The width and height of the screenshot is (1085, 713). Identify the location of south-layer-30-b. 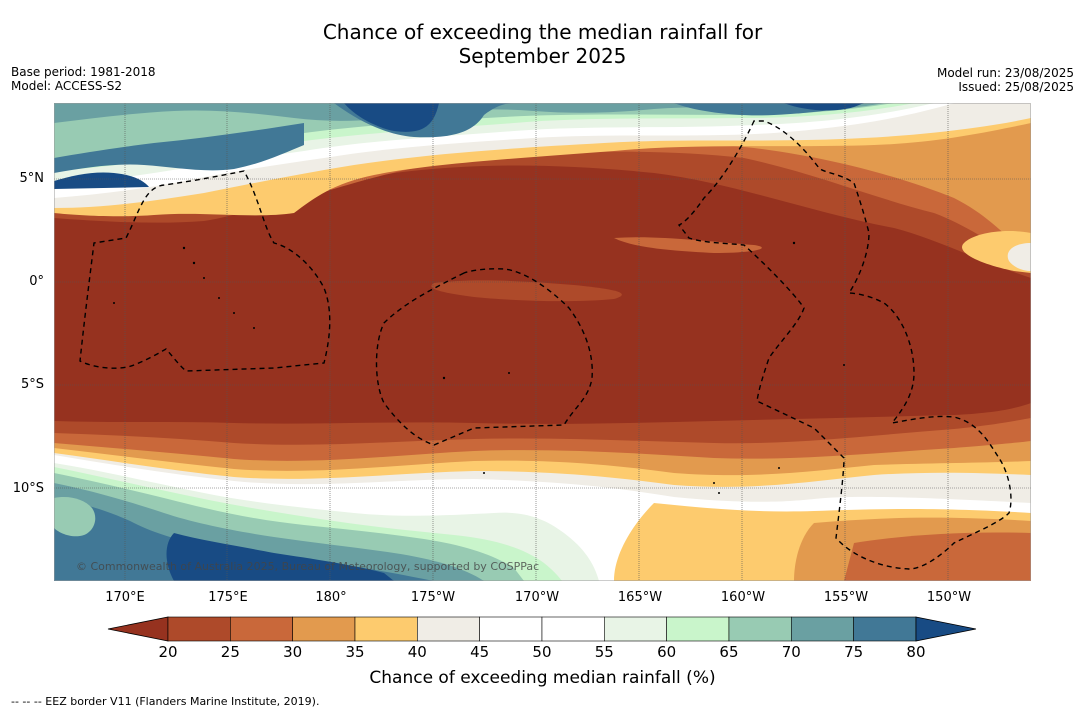
(937, 556).